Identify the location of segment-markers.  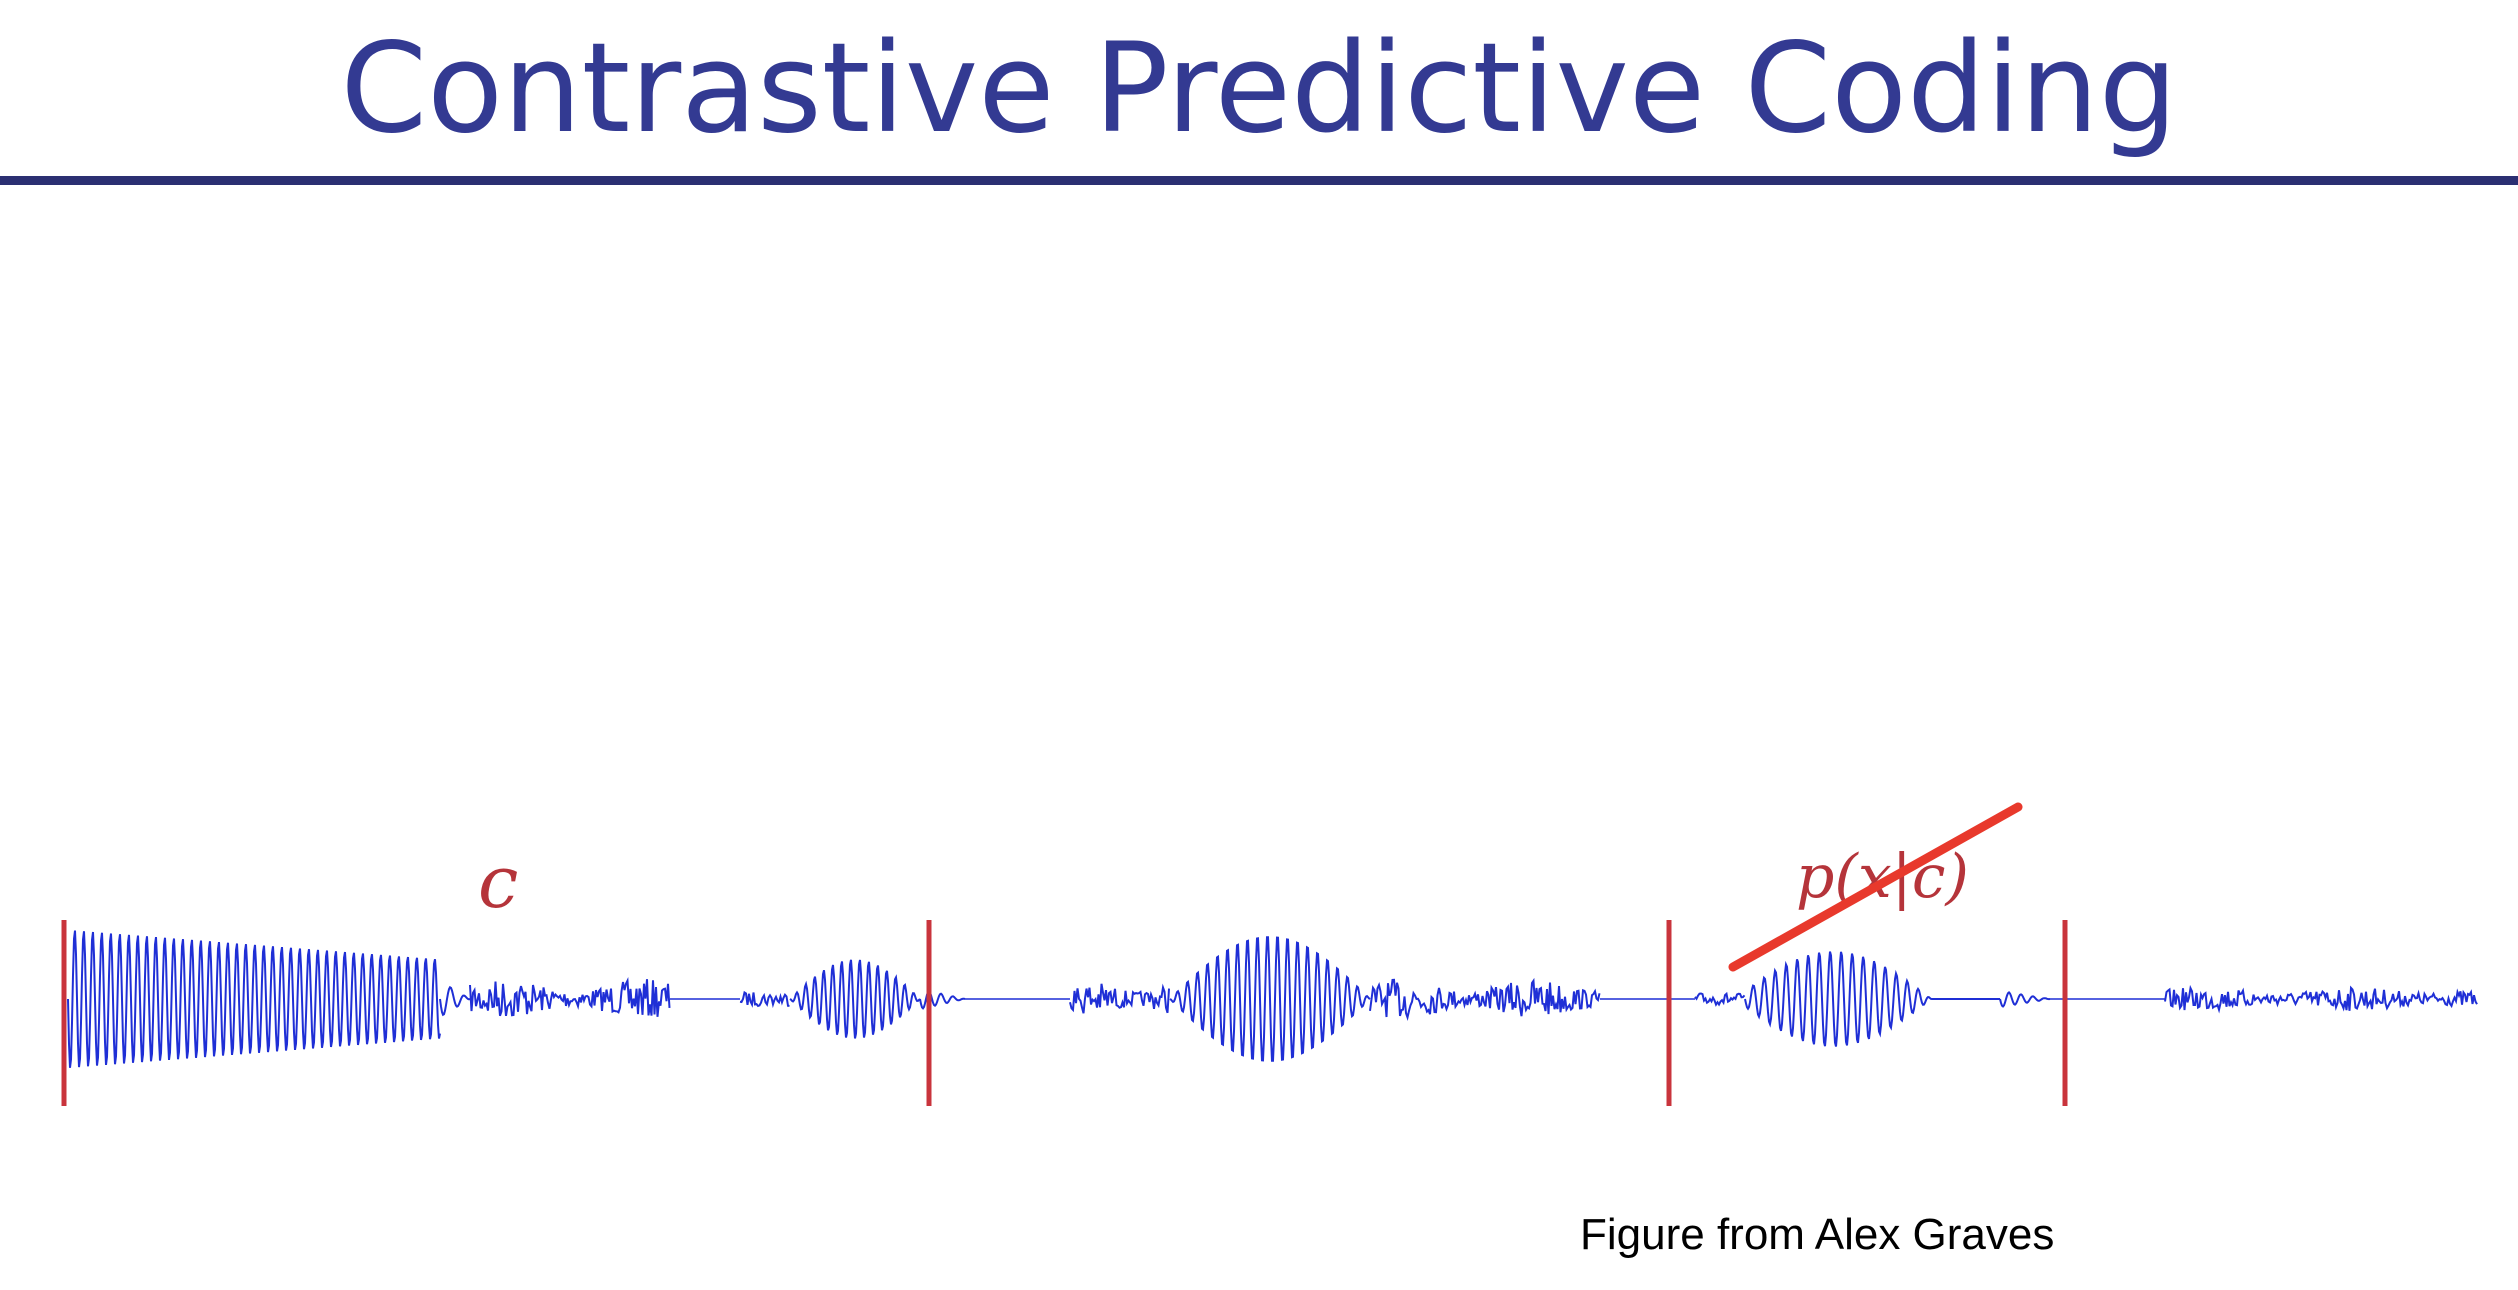
(1064, 1013).